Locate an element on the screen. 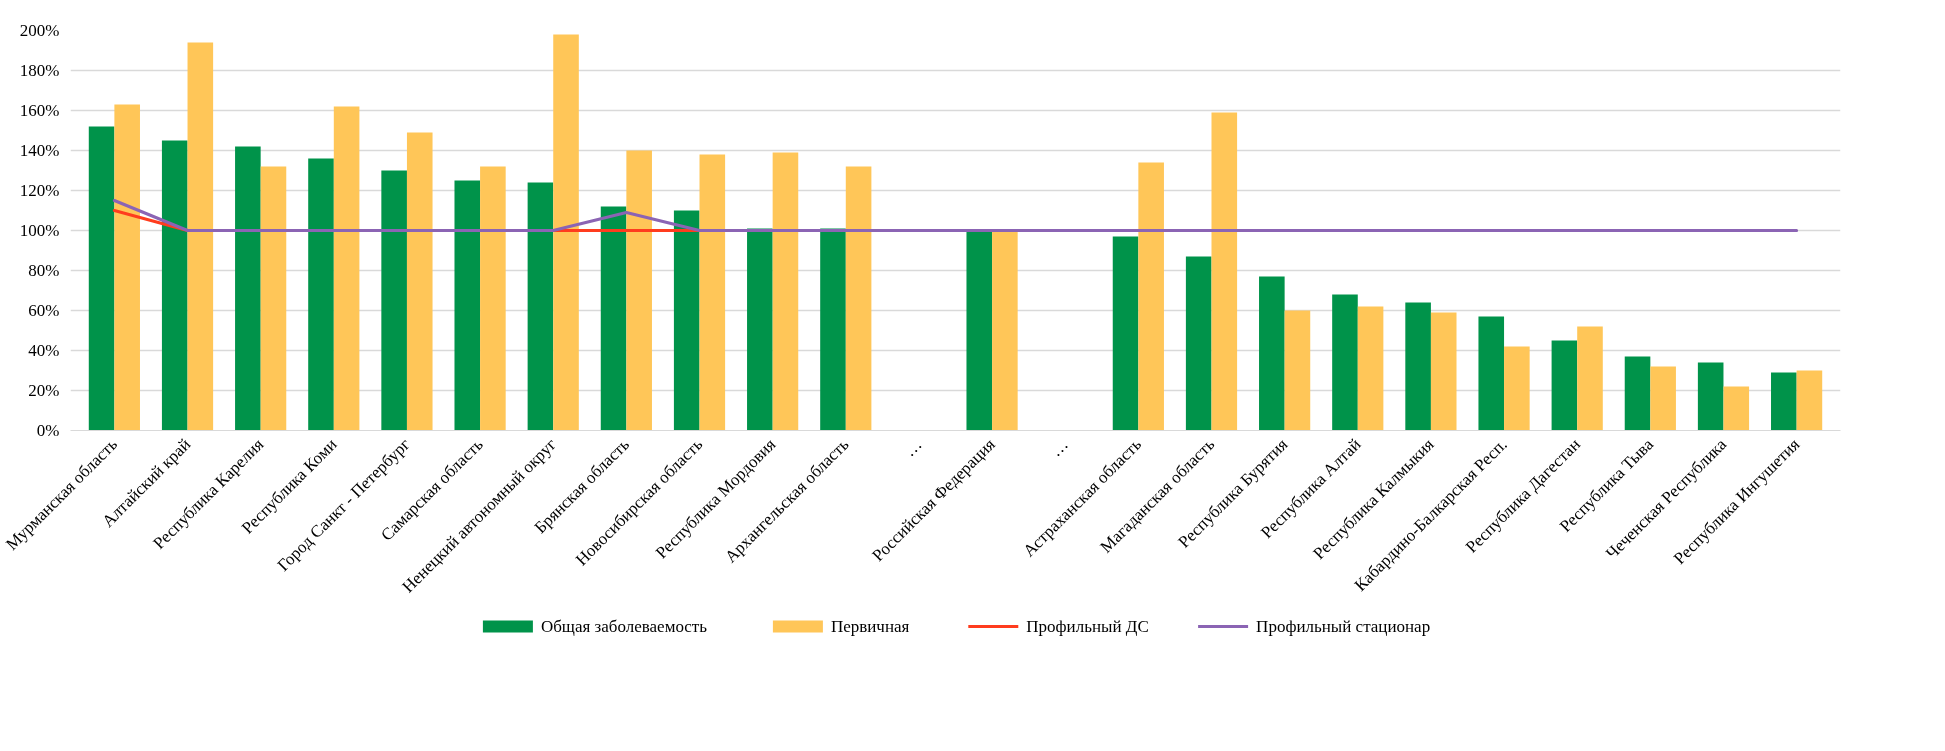  y-tick-label: 160% is located at coordinates (39, 110).